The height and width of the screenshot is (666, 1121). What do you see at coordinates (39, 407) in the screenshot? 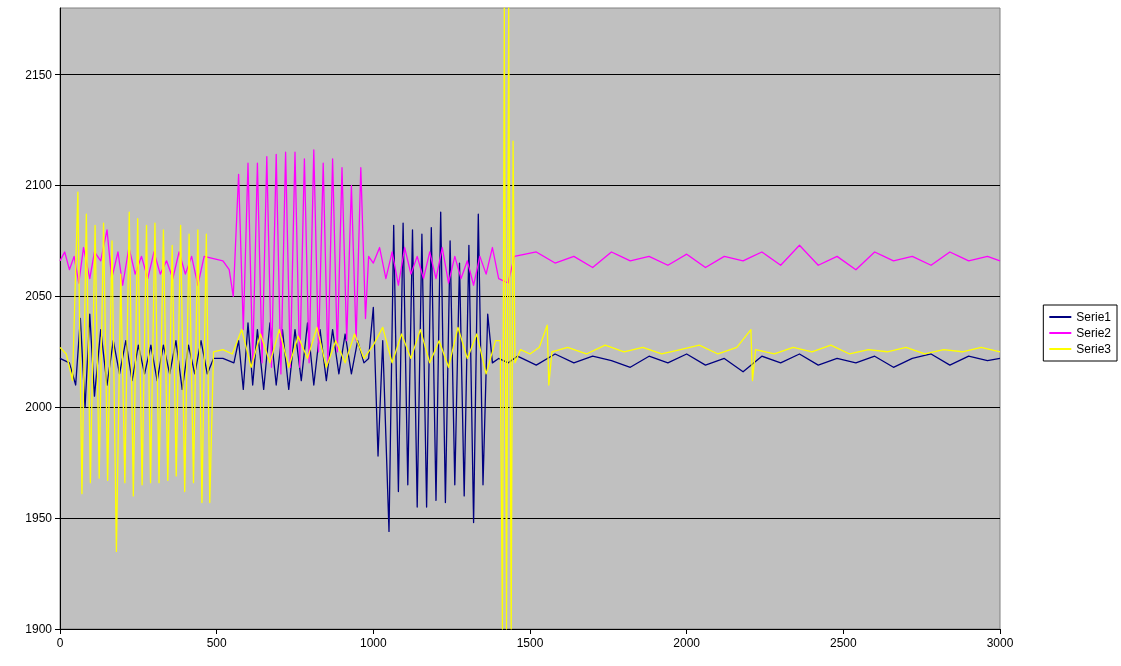
I see `y-tick-label: 2000` at bounding box center [39, 407].